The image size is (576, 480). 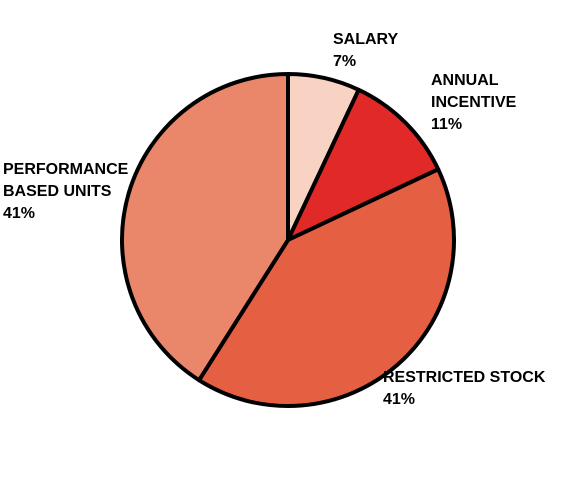 I want to click on pie-label-value: 7%, so click(x=344, y=61).